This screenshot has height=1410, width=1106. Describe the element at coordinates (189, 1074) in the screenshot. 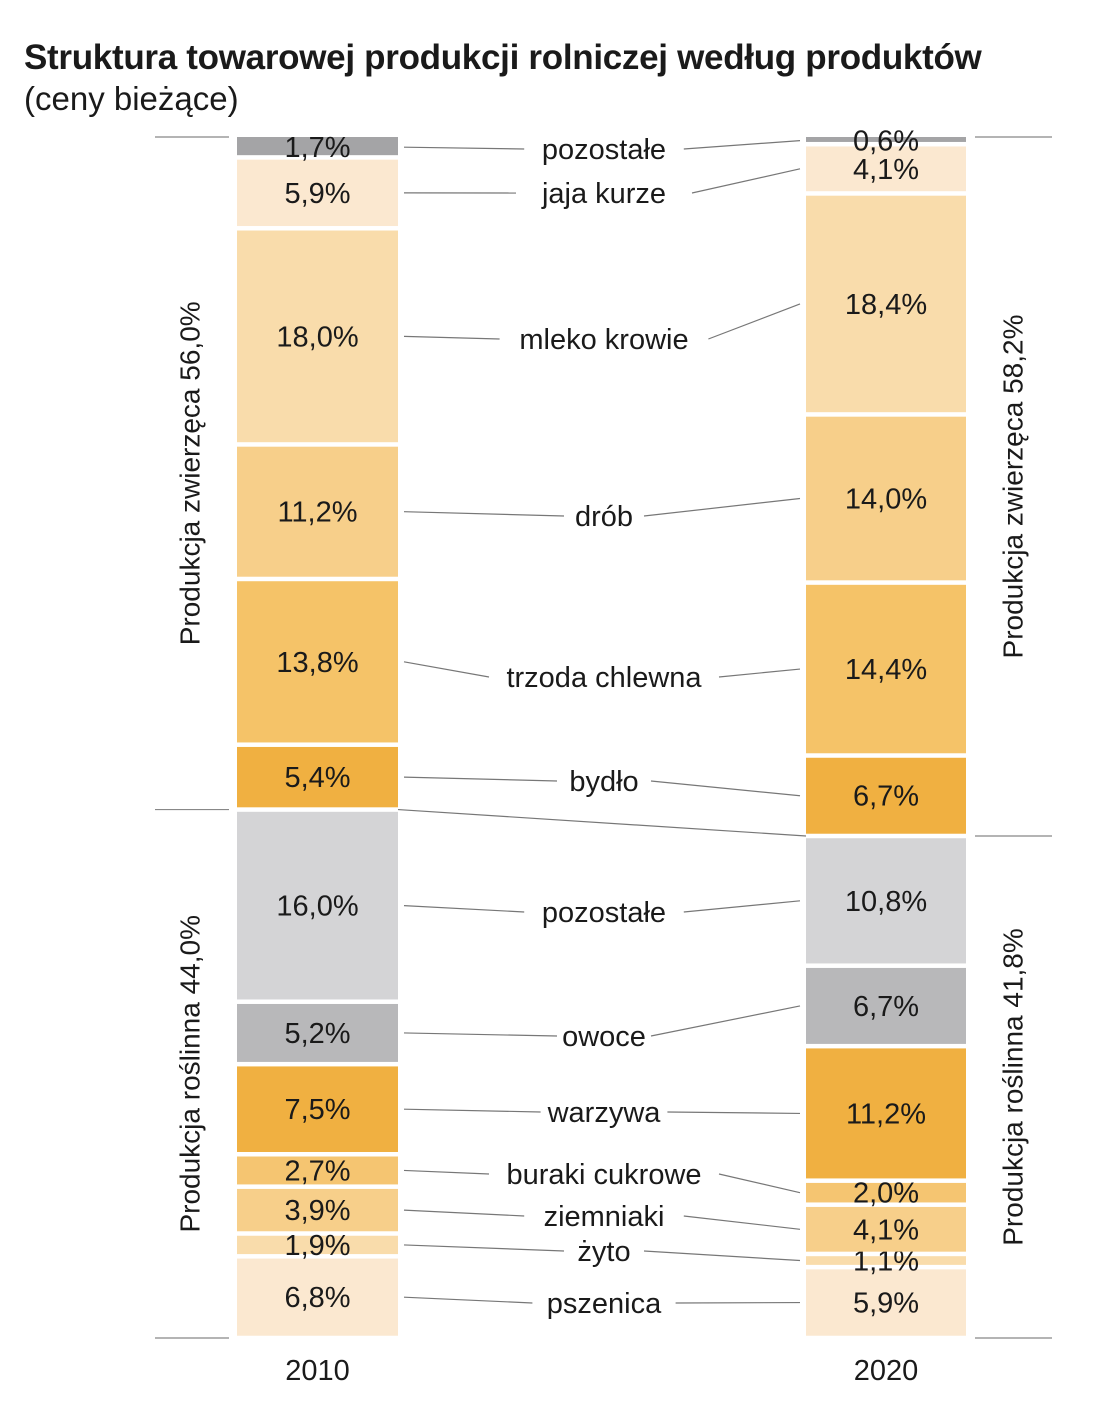

I see `group-label-2010-roslinna: Produkcja roślinna 44,0%` at that location.